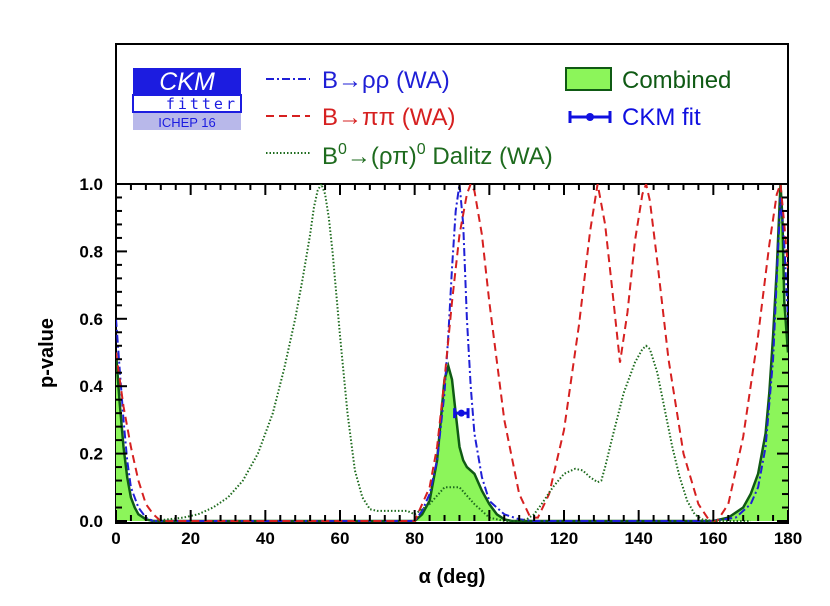 The height and width of the screenshot is (606, 830). Describe the element at coordinates (190, 538) in the screenshot. I see `x-tick-label: 20` at that location.